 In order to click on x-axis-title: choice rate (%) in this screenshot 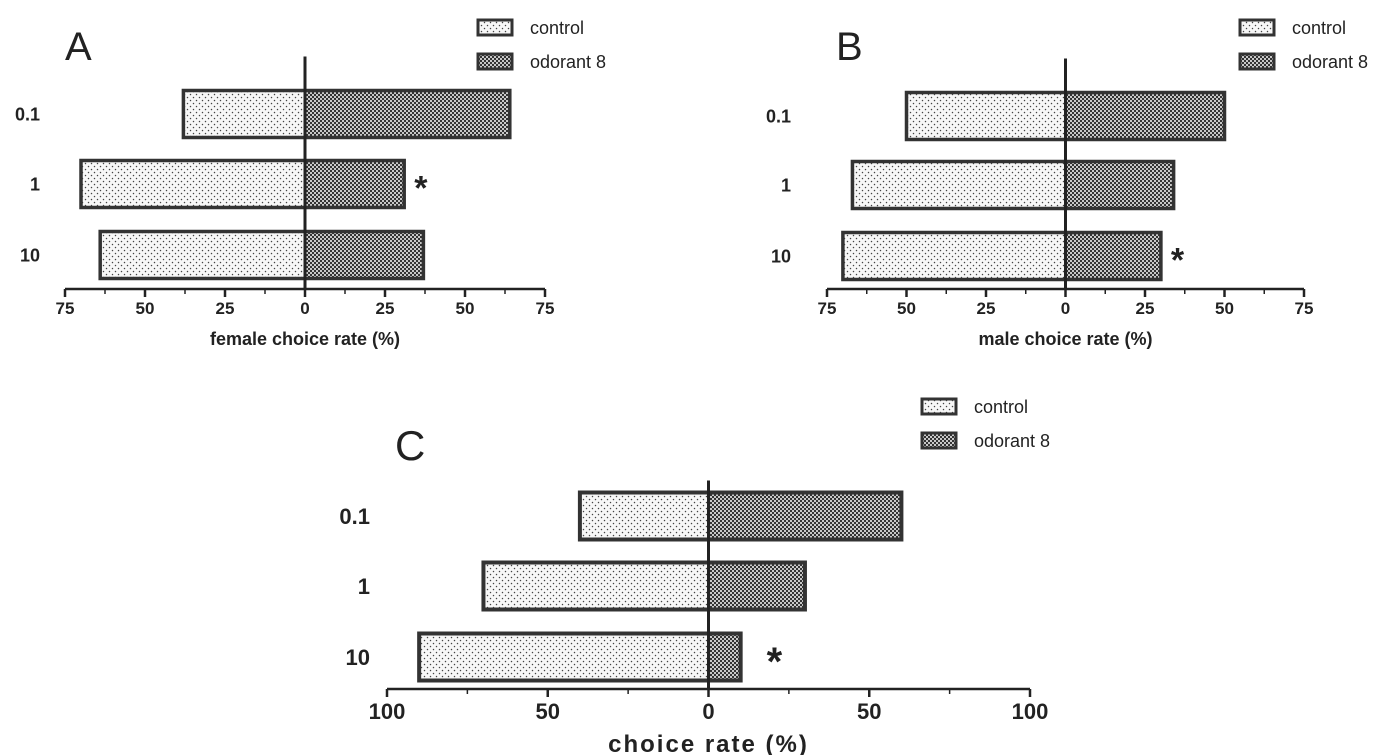, I will do `click(708, 743)`.